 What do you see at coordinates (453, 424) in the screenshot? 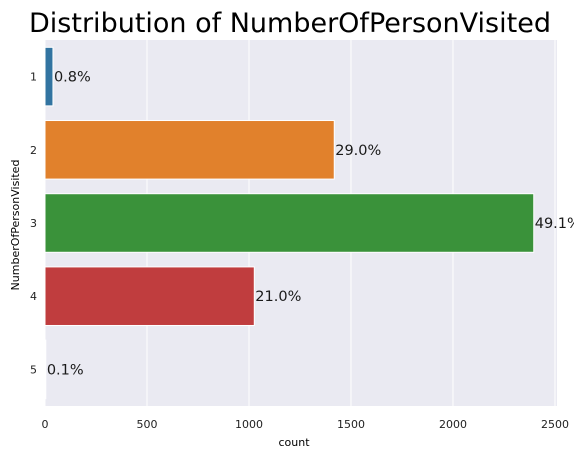
I see `x-tick-label-4: 2000` at bounding box center [453, 424].